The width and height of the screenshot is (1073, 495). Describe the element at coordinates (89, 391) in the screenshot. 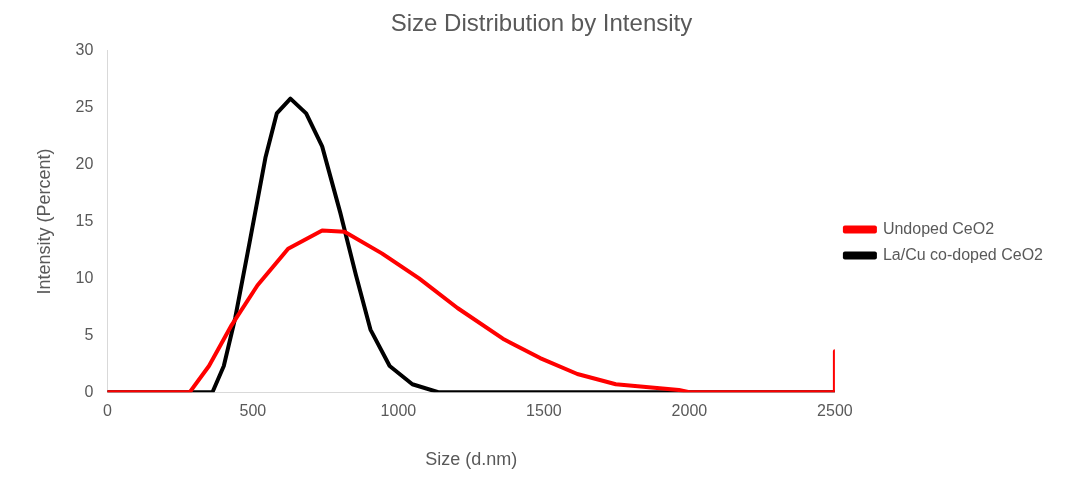

I see `y-tick-label: 0` at that location.